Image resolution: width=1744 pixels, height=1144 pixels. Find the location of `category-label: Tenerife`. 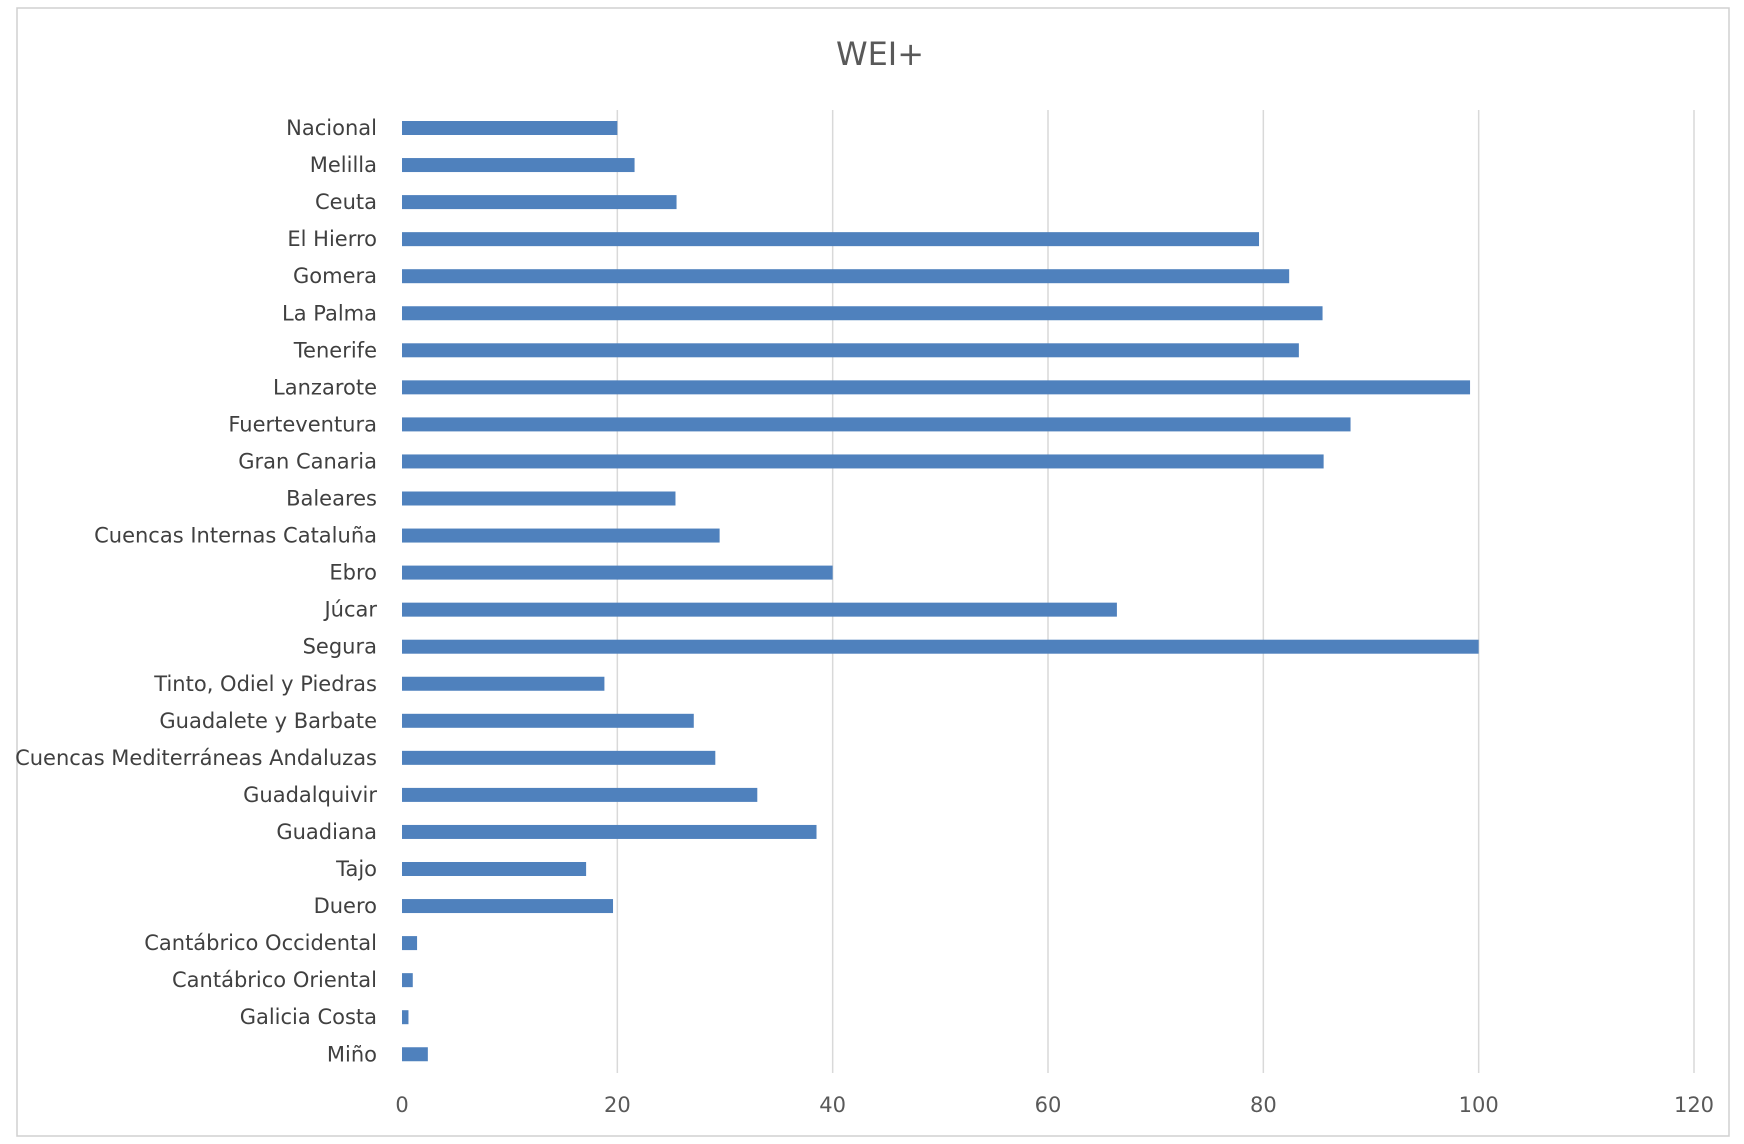

category-label: Tenerife is located at coordinates (335, 350).